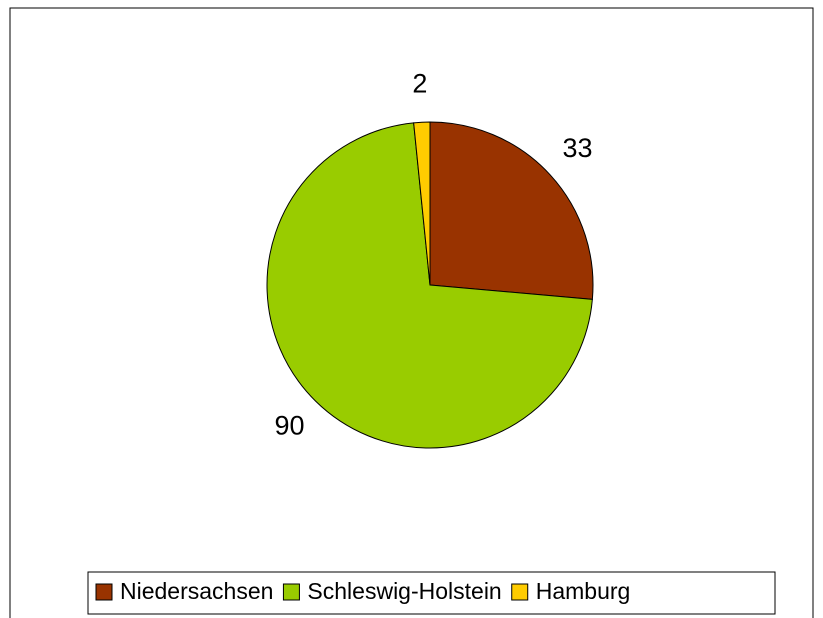 This screenshot has height=618, width=823. Describe the element at coordinates (289, 425) in the screenshot. I see `data-label: 90` at that location.